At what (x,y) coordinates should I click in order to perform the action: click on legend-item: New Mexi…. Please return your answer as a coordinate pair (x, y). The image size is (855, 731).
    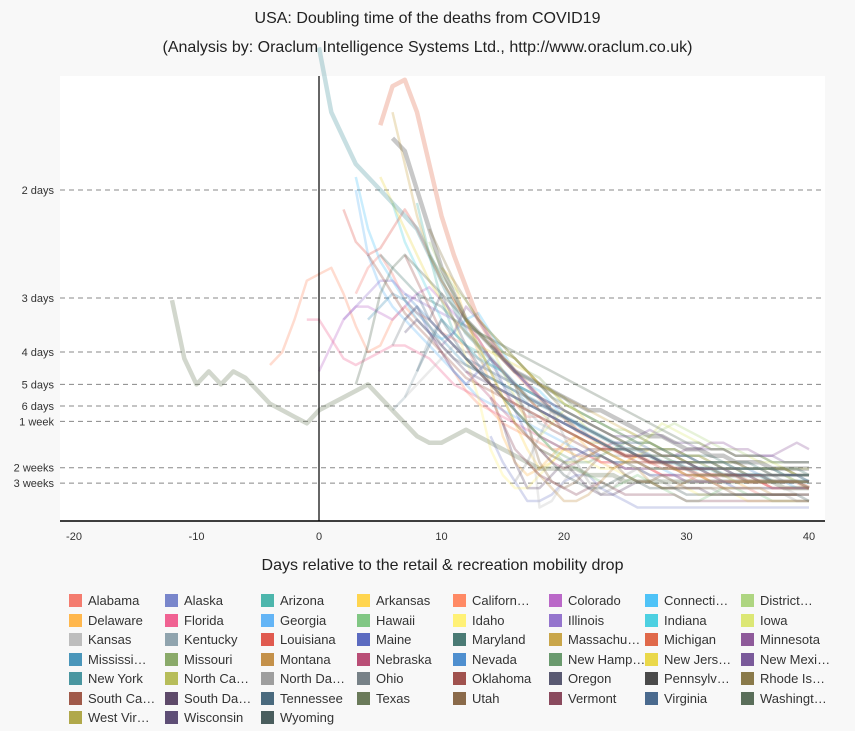
    Looking at the image, I should click on (789, 660).